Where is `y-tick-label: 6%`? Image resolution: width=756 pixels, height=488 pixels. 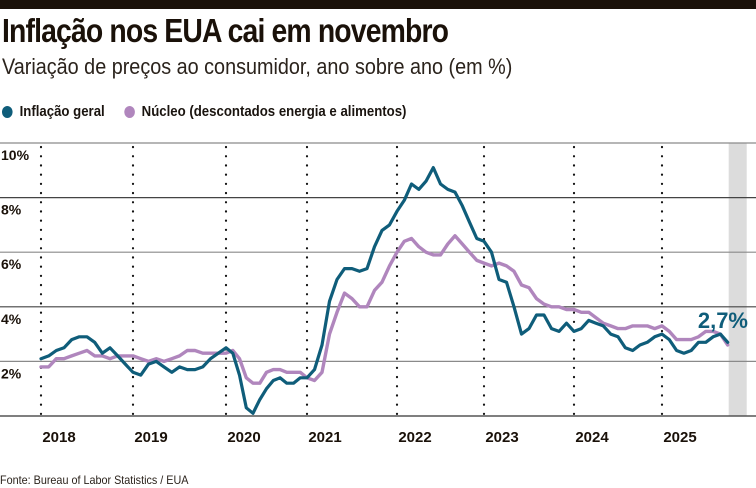
y-tick-label: 6% is located at coordinates (11, 264).